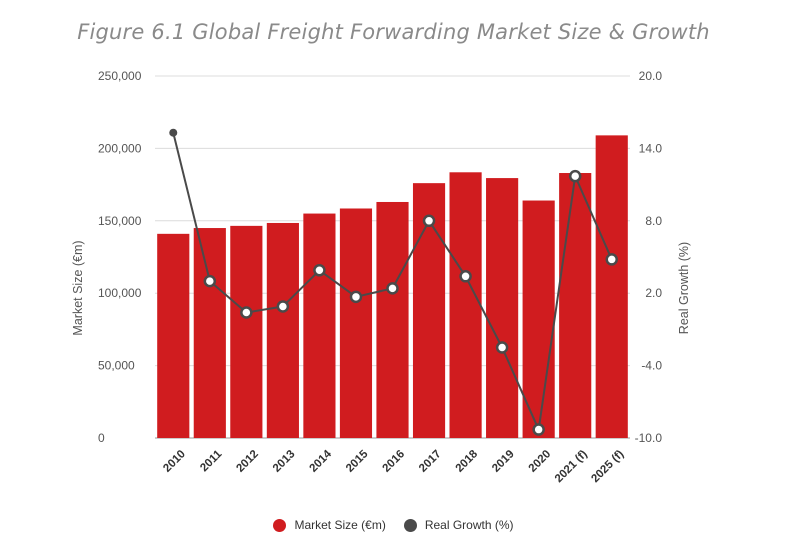 The height and width of the screenshot is (552, 787). Describe the element at coordinates (174, 461) in the screenshot. I see `x-tick-label: 2010` at that location.